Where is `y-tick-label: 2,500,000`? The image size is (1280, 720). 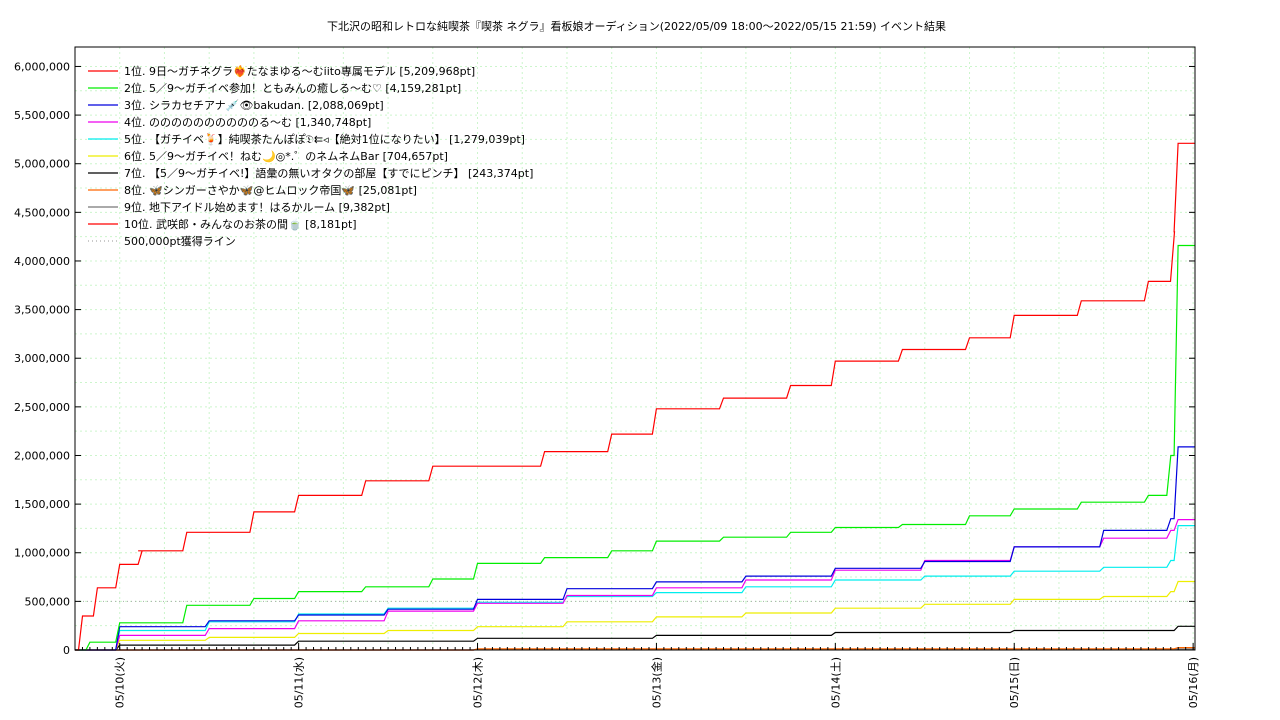
y-tick-label: 2,500,000 is located at coordinates (42, 407).